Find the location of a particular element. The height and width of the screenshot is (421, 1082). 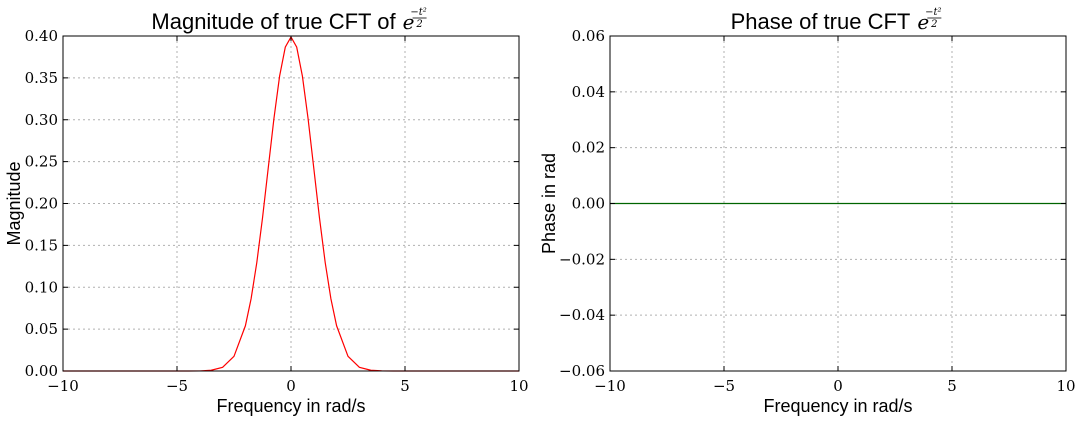

y-tick-label: 0.40 is located at coordinates (41, 36).